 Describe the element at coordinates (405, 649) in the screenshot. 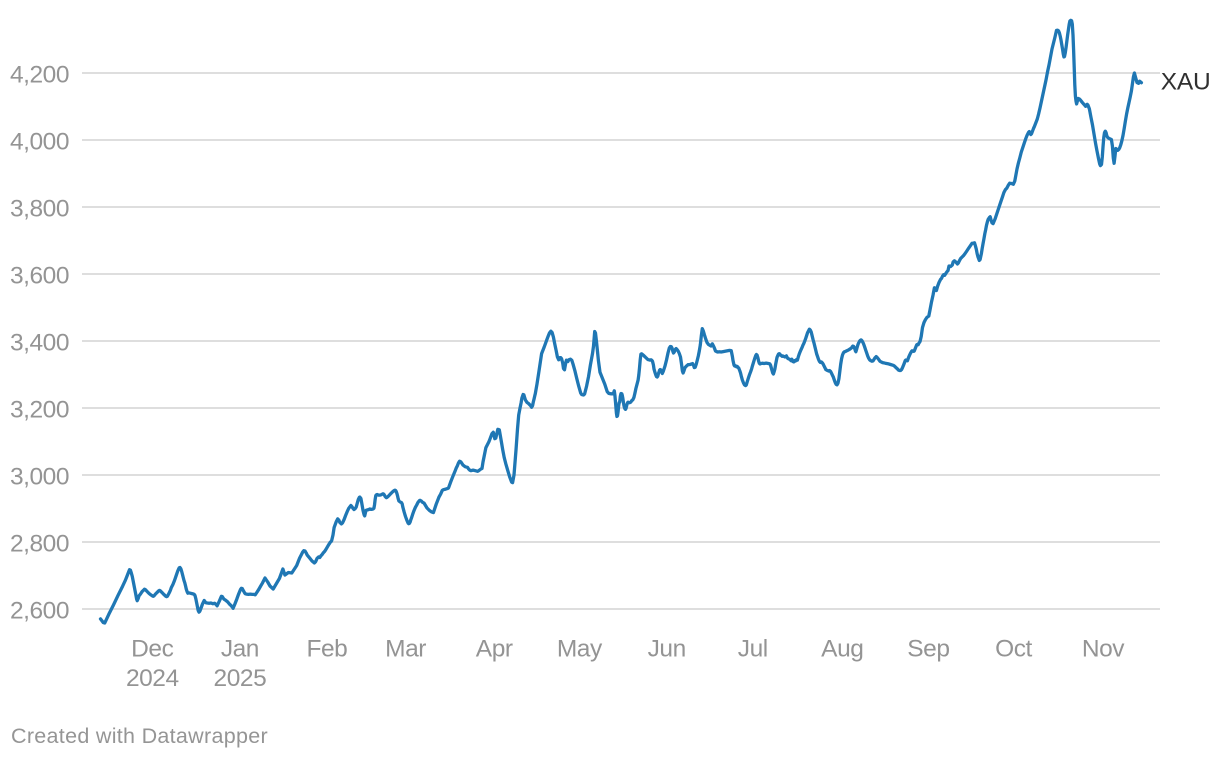

I see `svg-text: Mar` at that location.